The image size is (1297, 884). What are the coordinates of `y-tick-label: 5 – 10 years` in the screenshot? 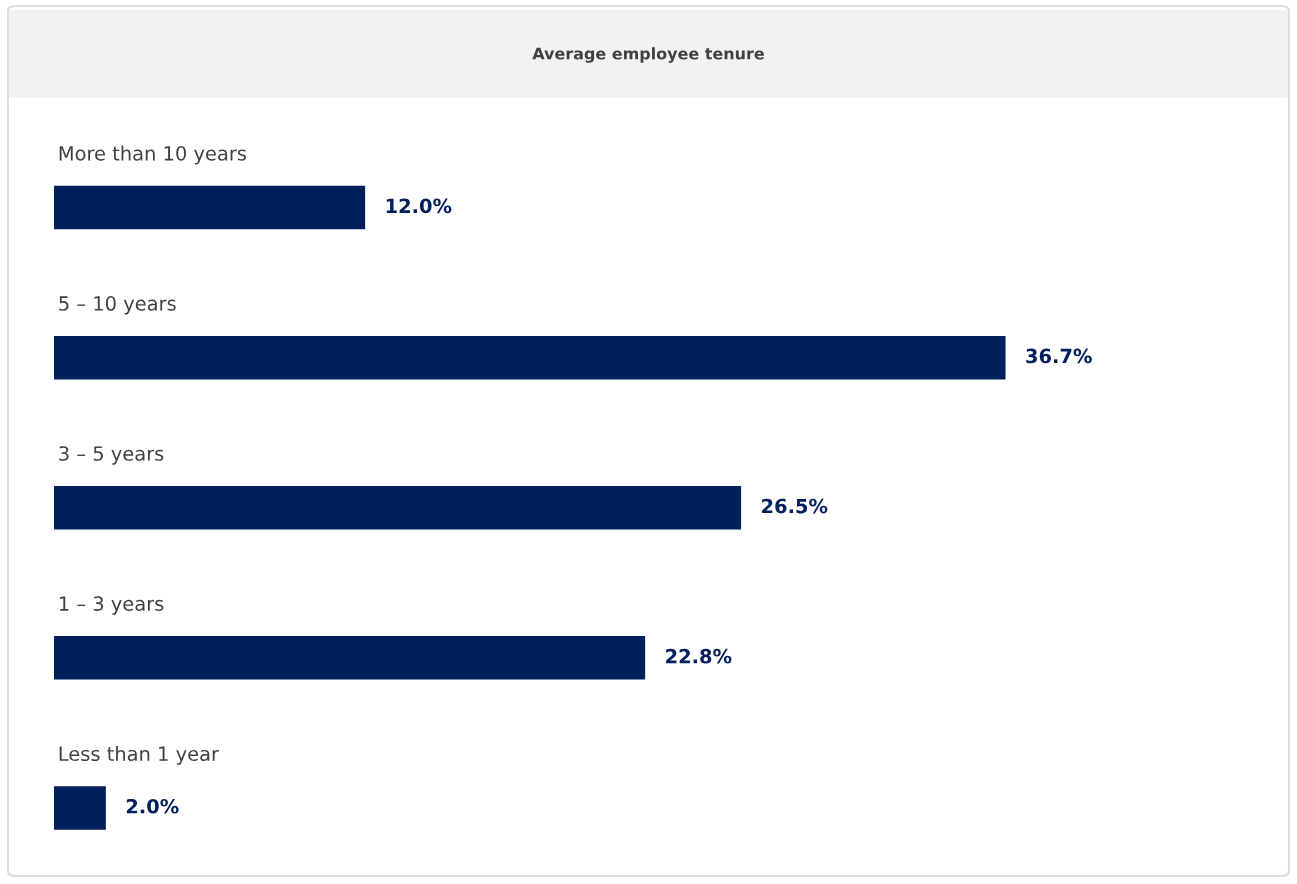 It's located at (117, 305).